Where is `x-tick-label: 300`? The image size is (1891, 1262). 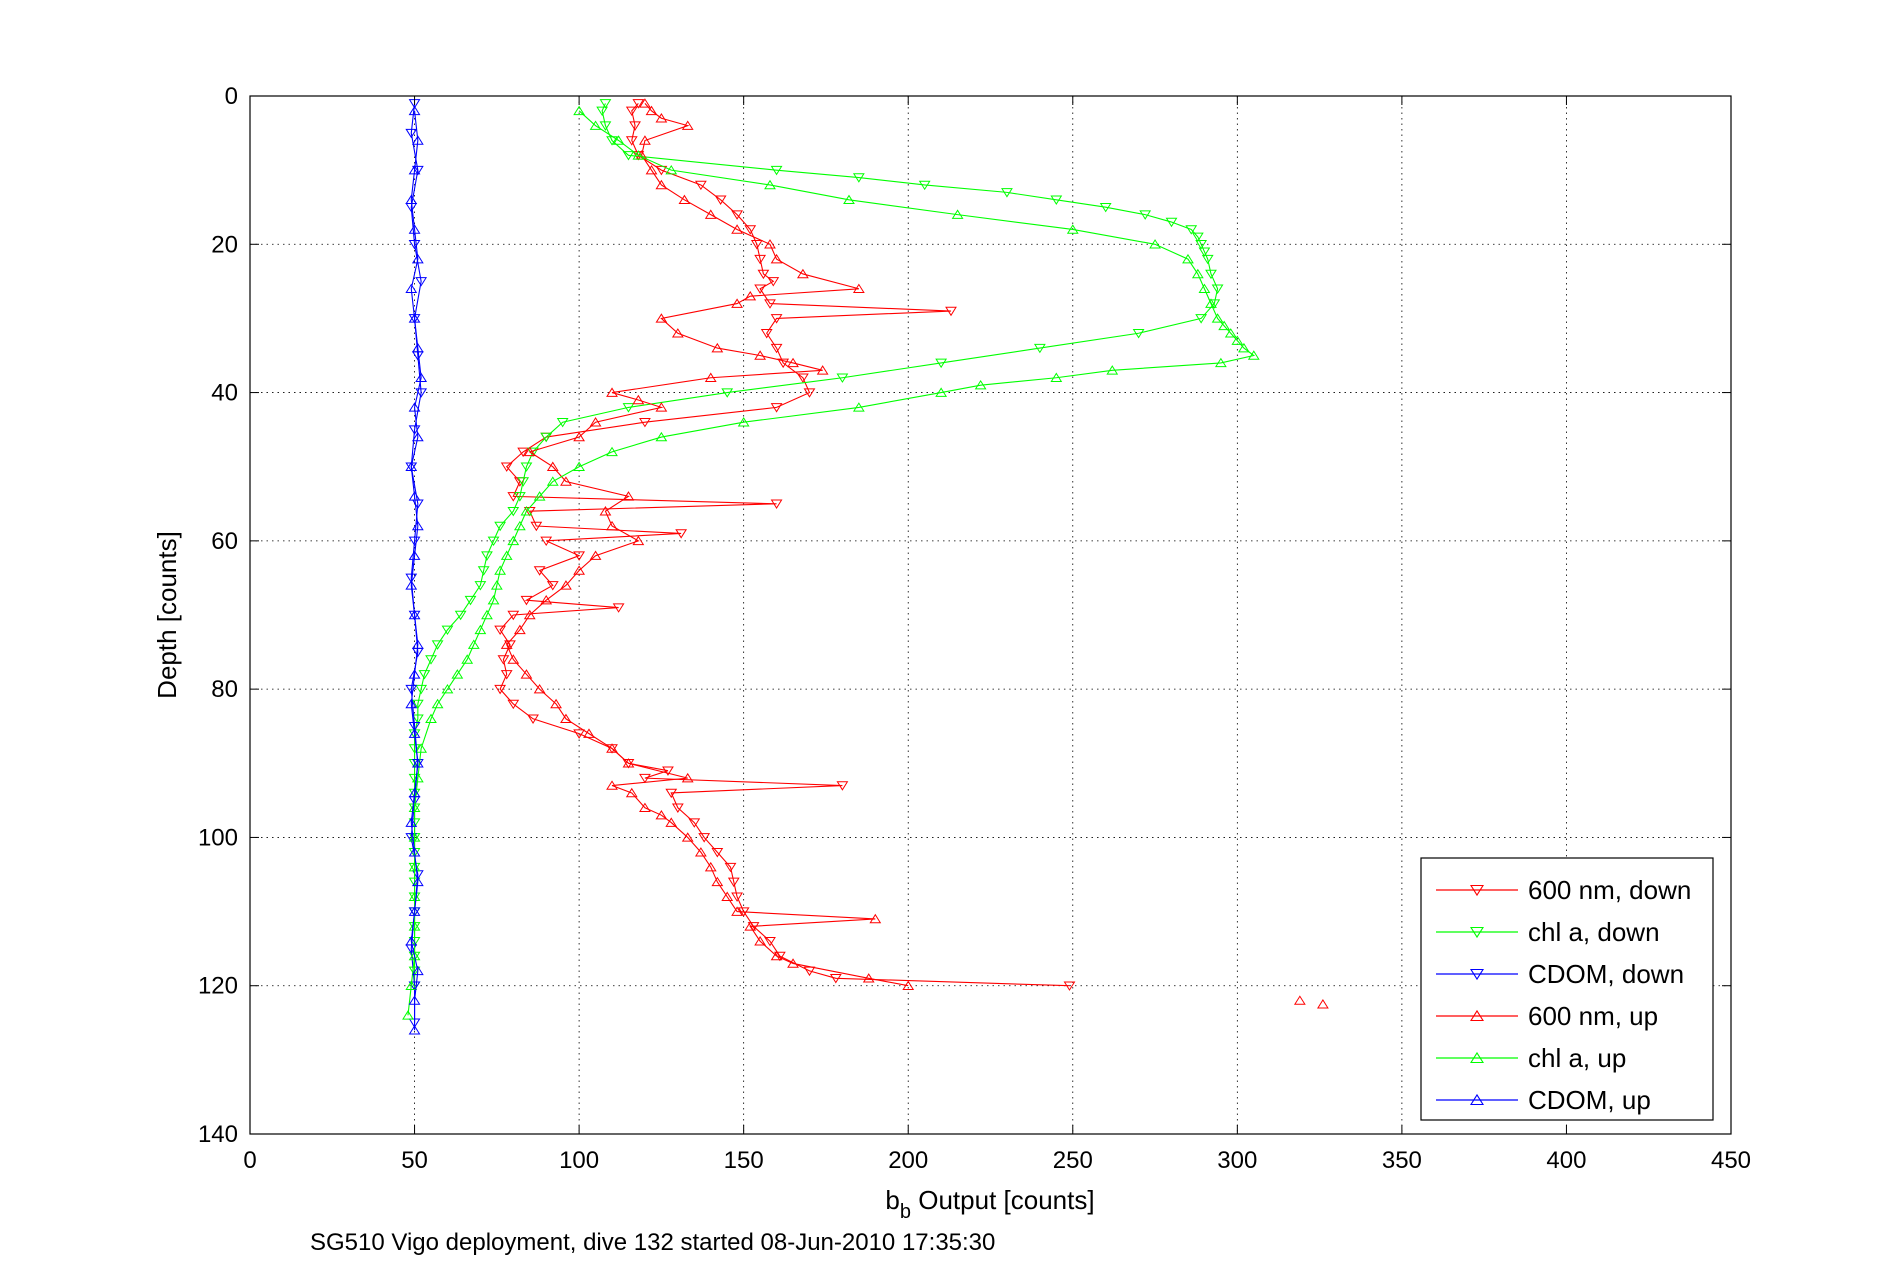
x-tick-label: 300 is located at coordinates (1237, 1160).